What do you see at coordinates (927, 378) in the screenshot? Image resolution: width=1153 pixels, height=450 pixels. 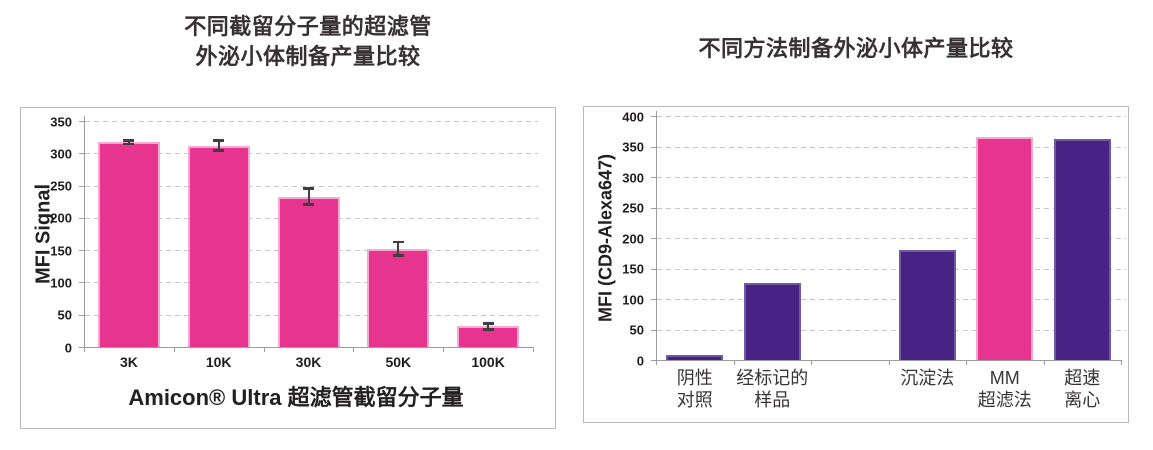 I see `x-category-label: 沉淀法` at bounding box center [927, 378].